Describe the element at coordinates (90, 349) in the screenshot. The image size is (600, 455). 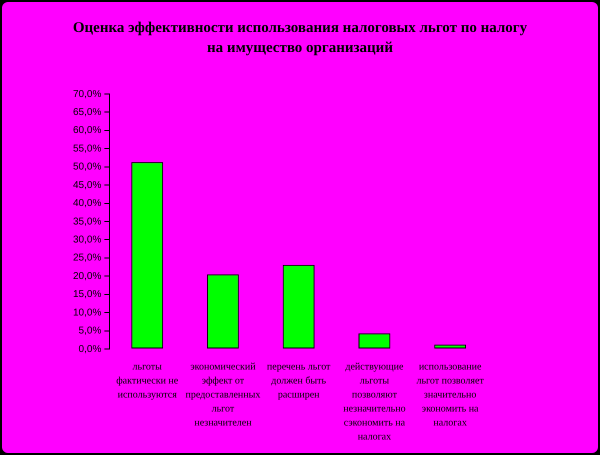
I see `y-tick-label: 0,0%` at that location.